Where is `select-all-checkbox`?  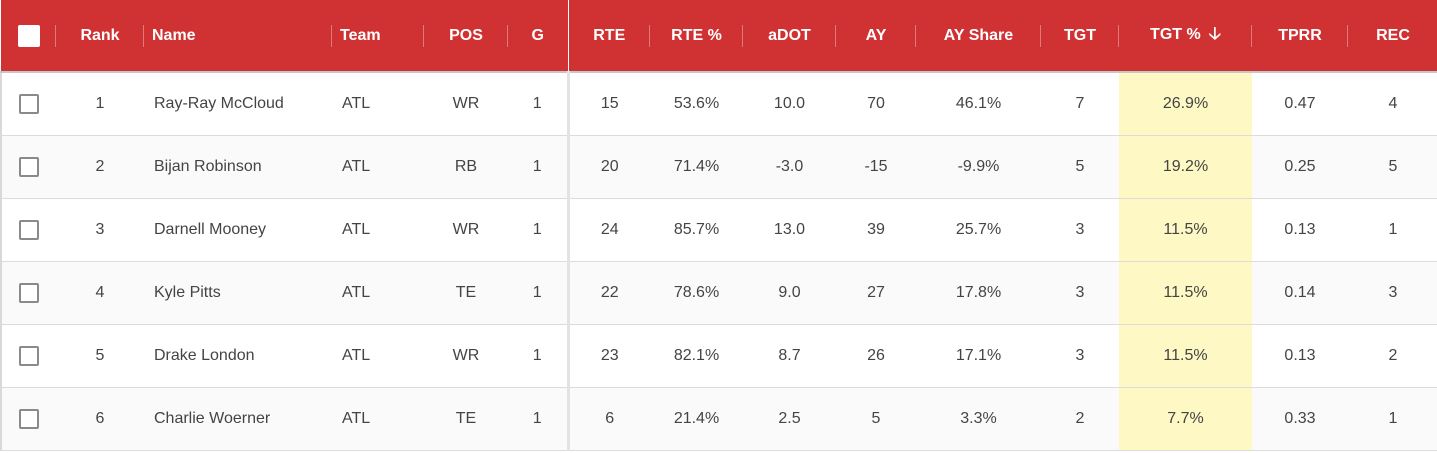 select-all-checkbox is located at coordinates (28, 35).